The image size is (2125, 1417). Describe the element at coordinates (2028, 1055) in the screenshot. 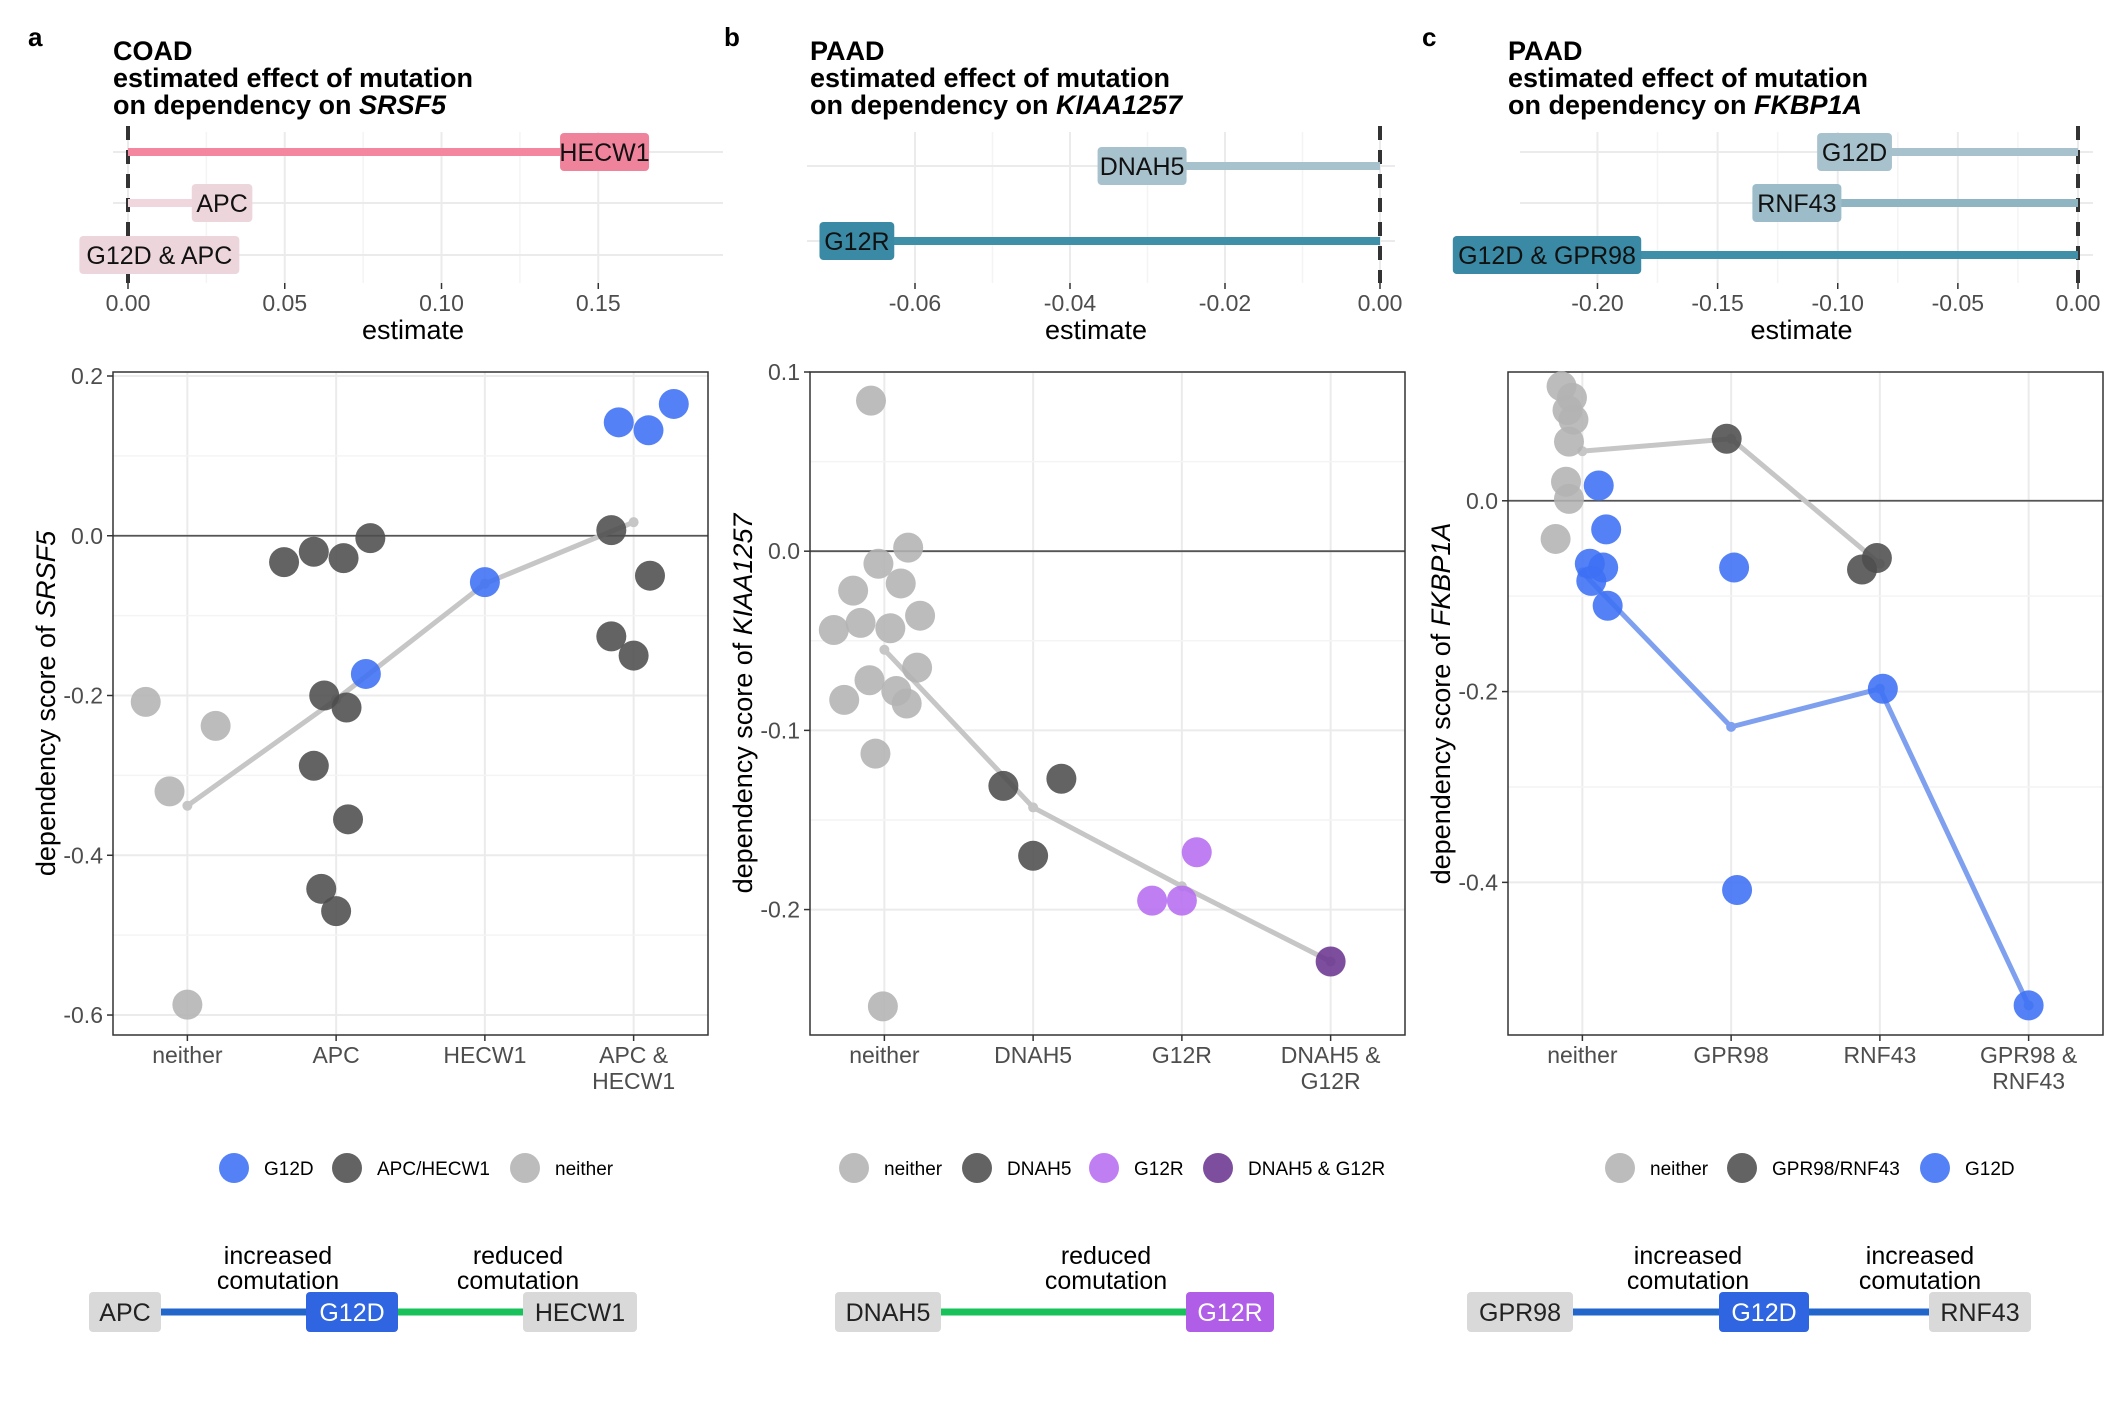

I see `dependency-x-tick-label: GPR98 &` at that location.